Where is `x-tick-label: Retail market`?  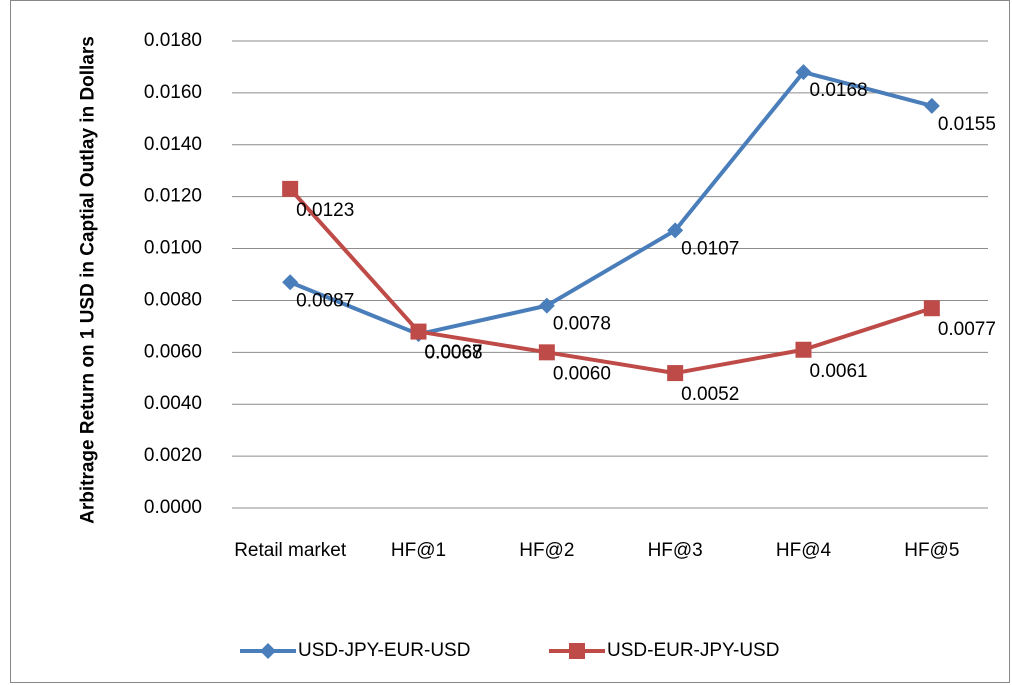
x-tick-label: Retail market is located at coordinates (290, 550).